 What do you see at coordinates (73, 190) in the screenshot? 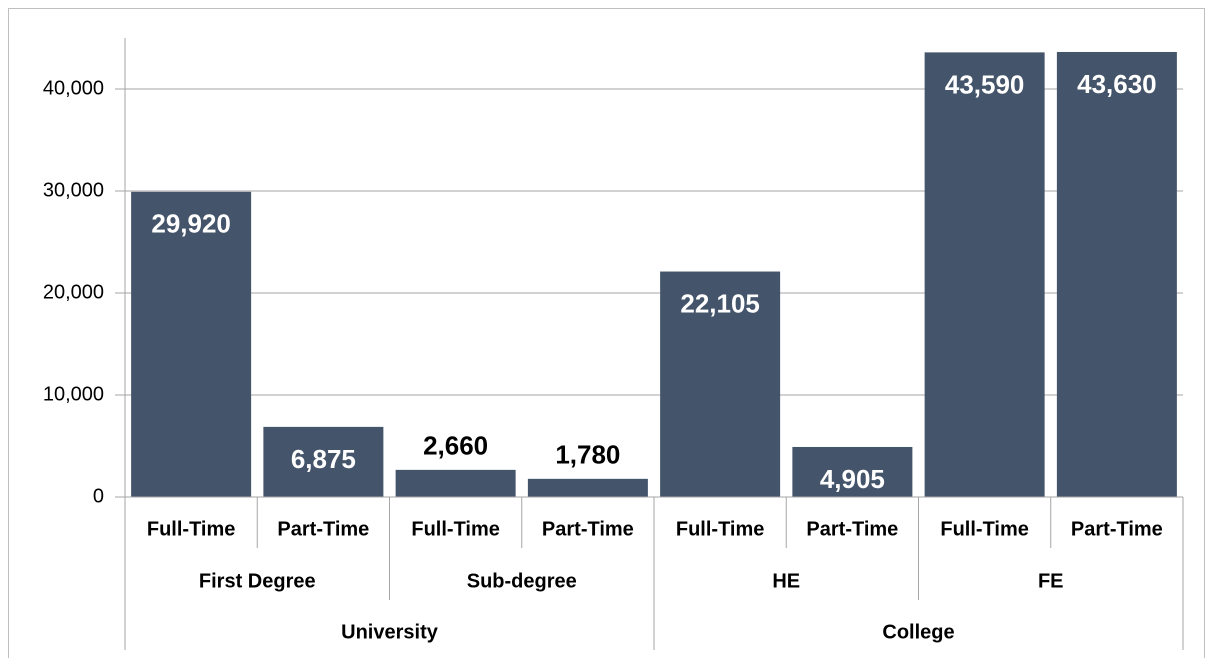
I see `y-tick-label: 30,000` at bounding box center [73, 190].